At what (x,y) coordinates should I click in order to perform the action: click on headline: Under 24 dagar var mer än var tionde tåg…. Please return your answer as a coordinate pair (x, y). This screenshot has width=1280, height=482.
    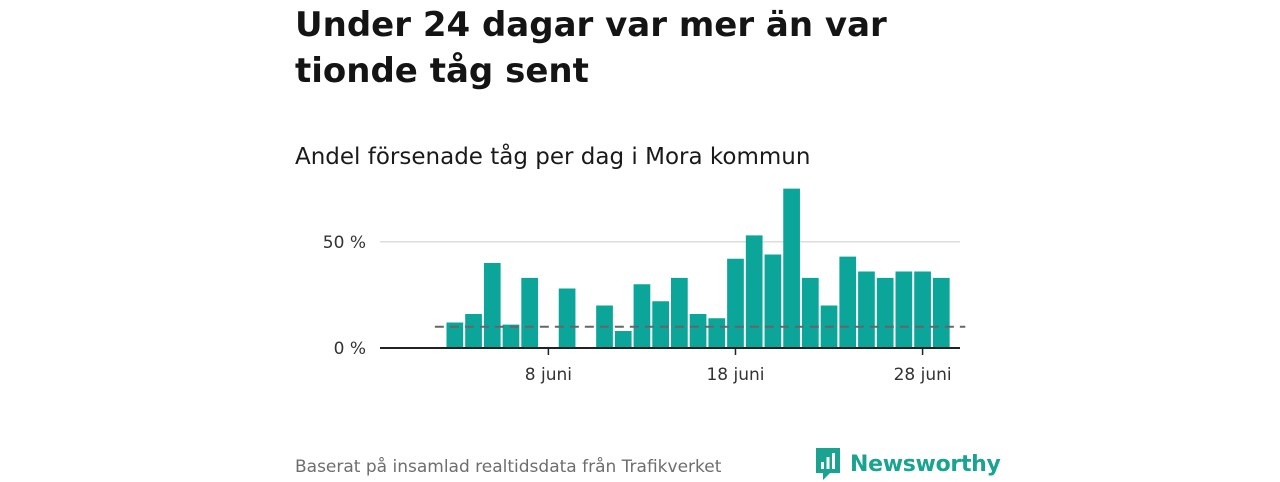
    Looking at the image, I should click on (591, 48).